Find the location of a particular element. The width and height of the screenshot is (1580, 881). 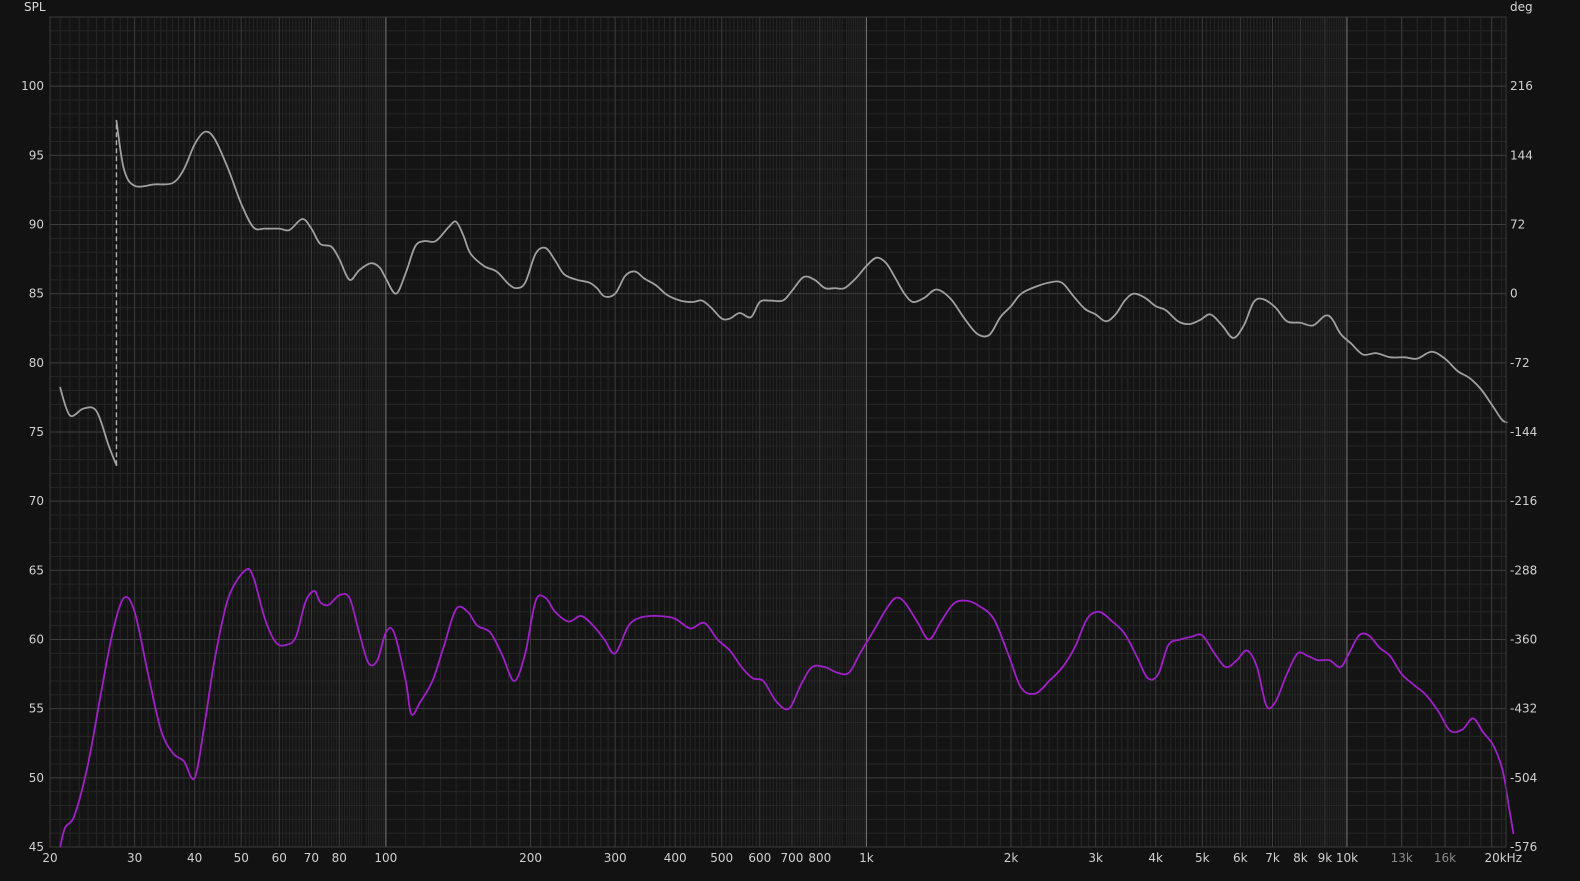

x-tick-label: 8k is located at coordinates (1300, 858).